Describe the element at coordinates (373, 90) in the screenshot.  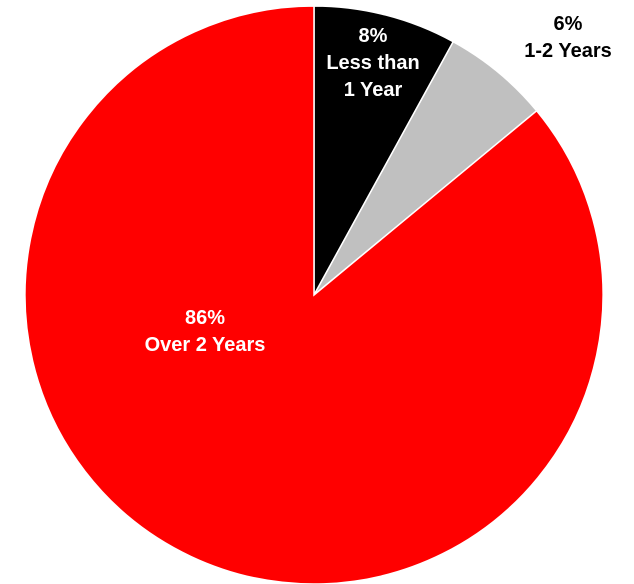
I see `slice-label-line: 1 Year` at that location.